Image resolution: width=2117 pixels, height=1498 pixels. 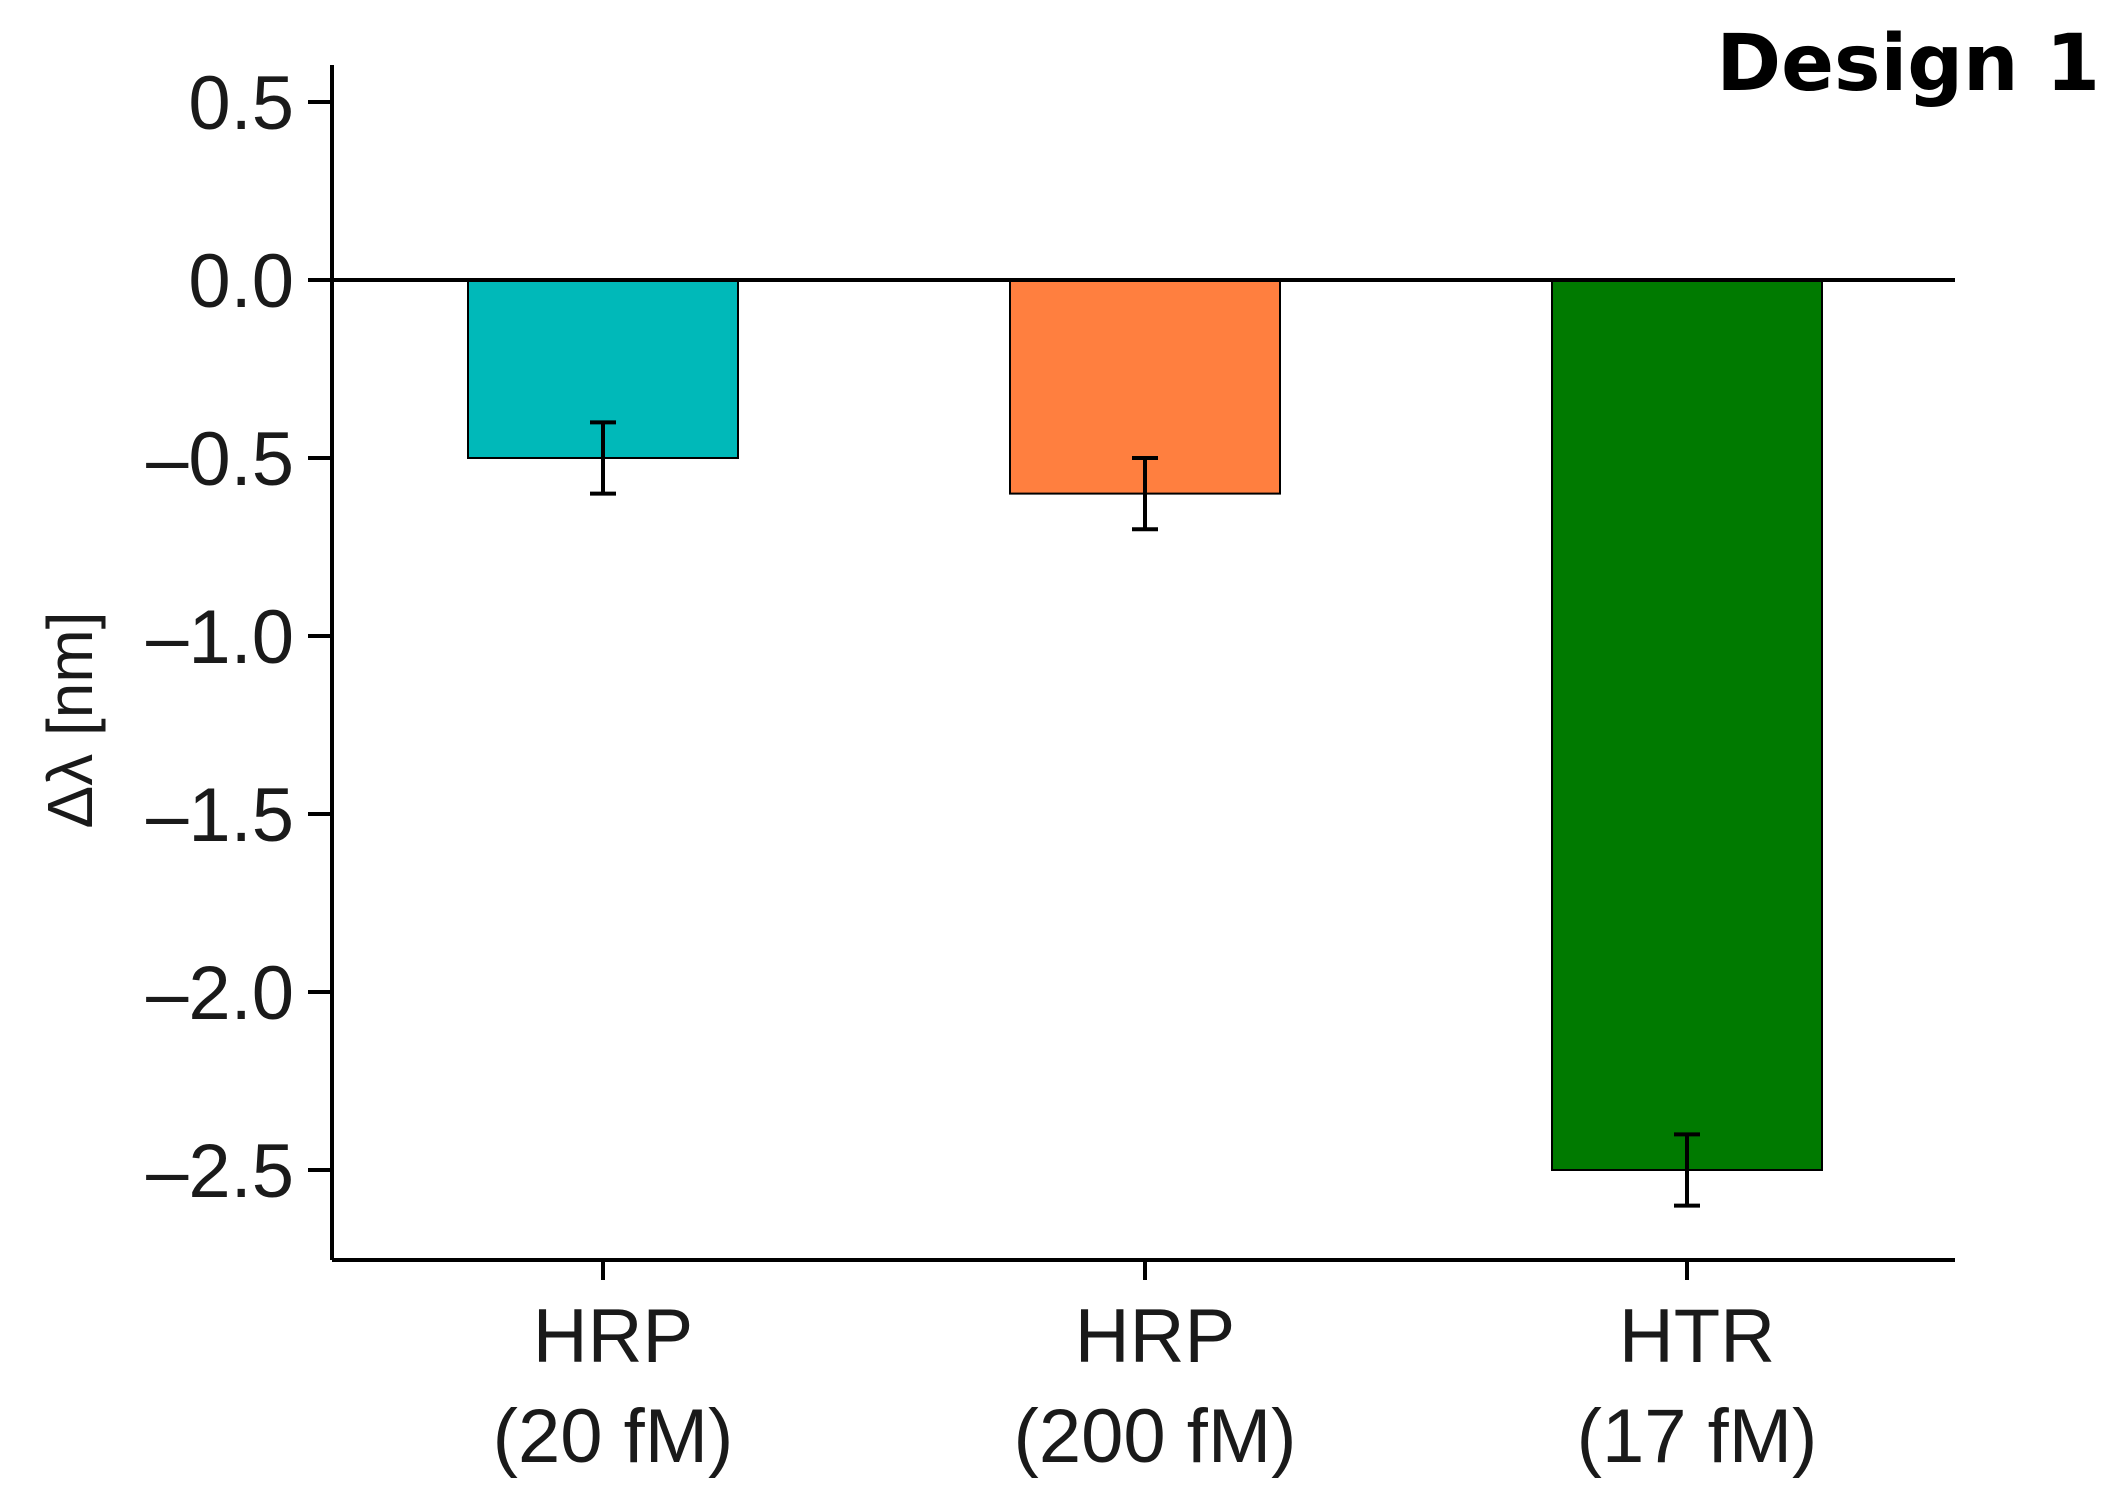 What do you see at coordinates (220, 637) in the screenshot?
I see `y-tick-label: –1.0` at bounding box center [220, 637].